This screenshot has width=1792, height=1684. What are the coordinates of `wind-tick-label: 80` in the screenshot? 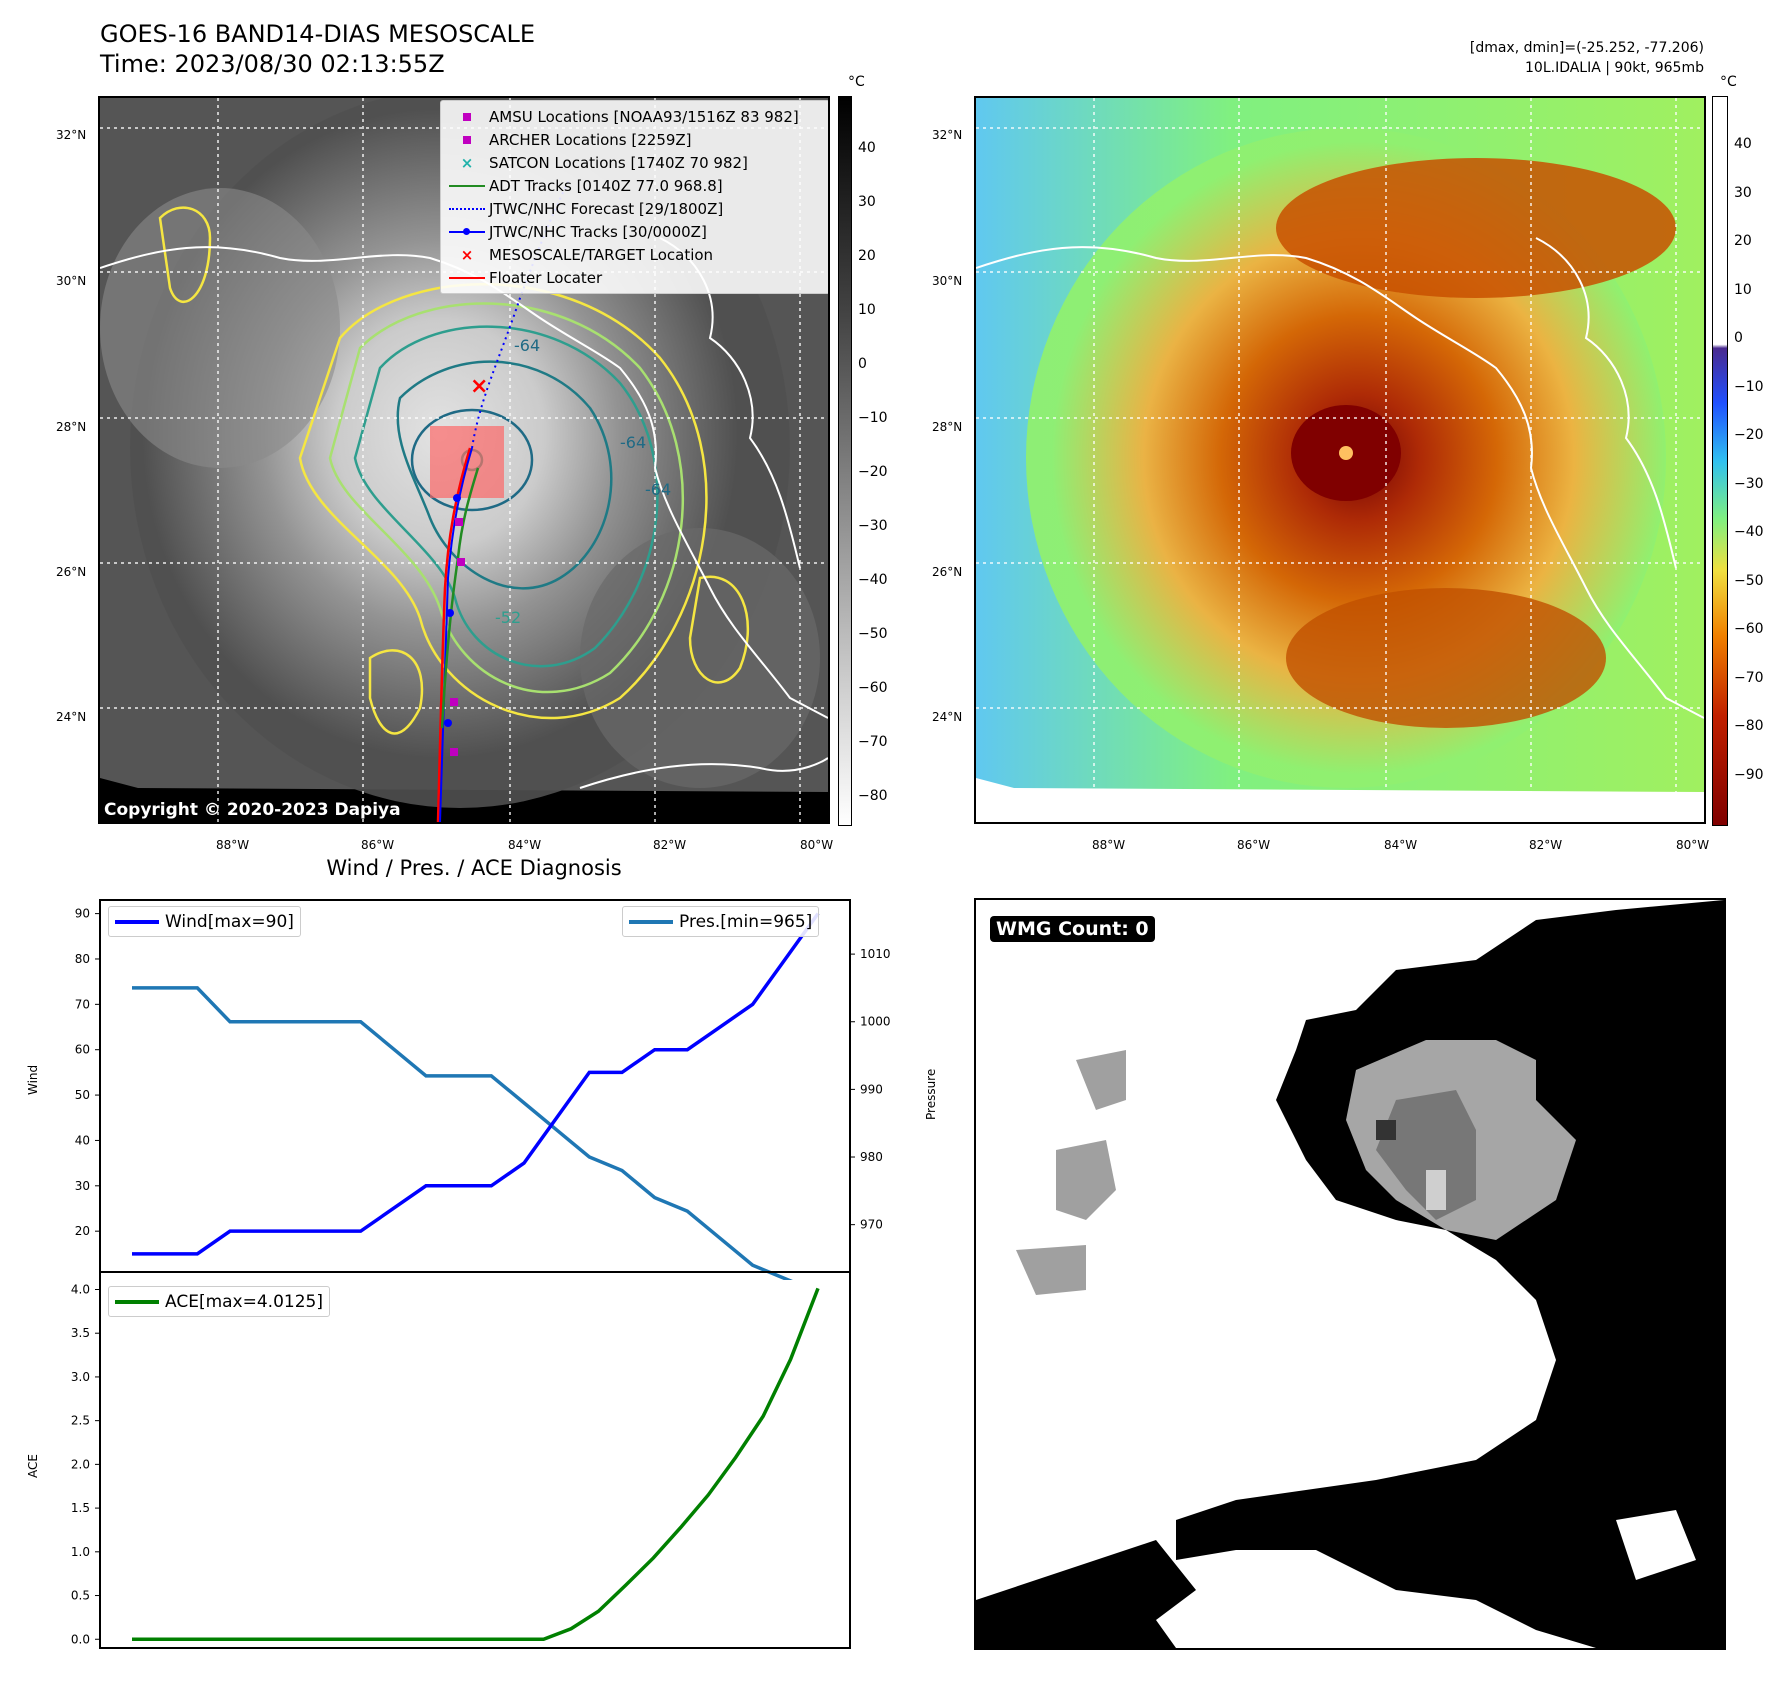 It's located at (82, 959).